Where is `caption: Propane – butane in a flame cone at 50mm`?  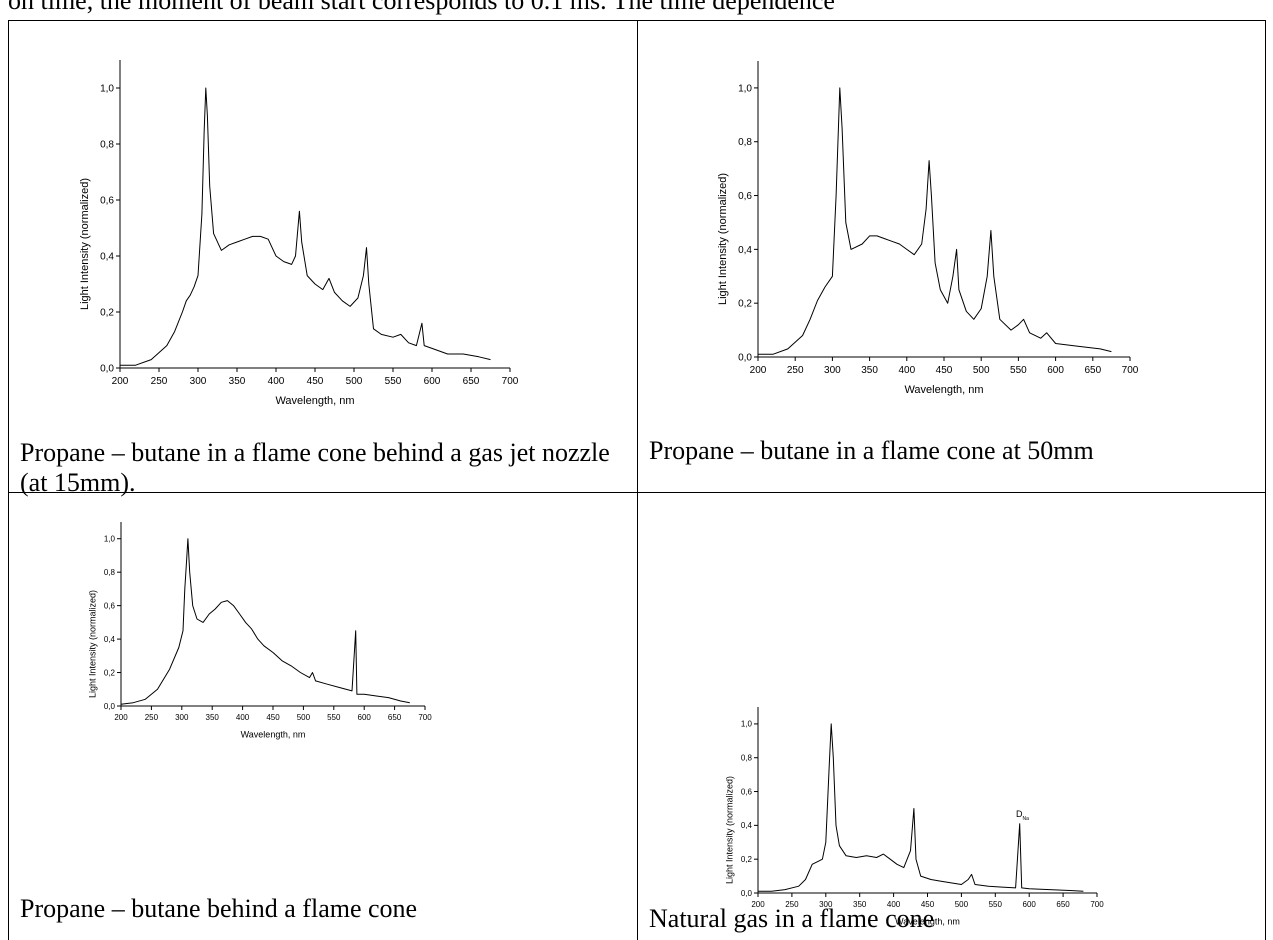
caption: Propane – butane in a flame cone at 50mm is located at coordinates (871, 450).